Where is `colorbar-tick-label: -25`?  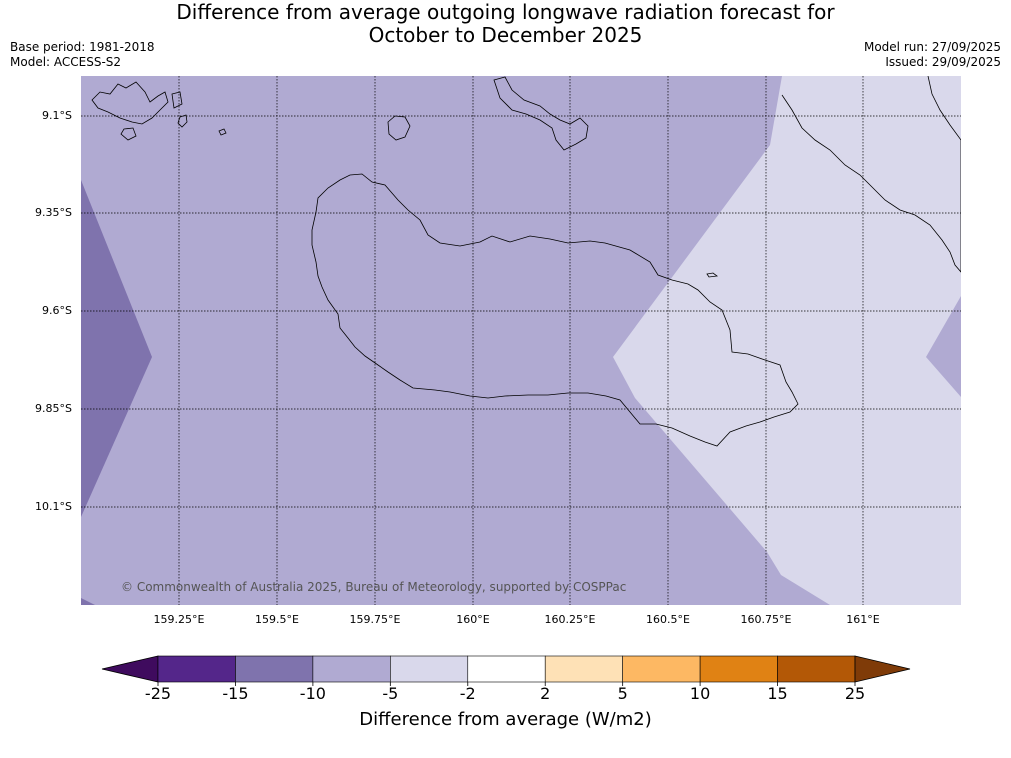
colorbar-tick-label: -25 is located at coordinates (158, 693).